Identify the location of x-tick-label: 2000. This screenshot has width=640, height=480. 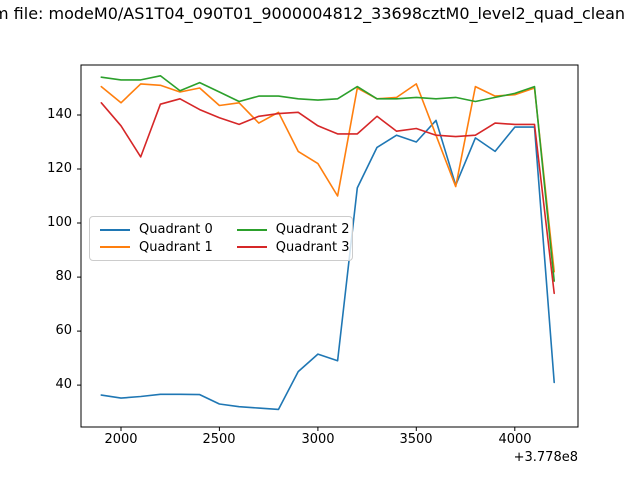
(121, 439).